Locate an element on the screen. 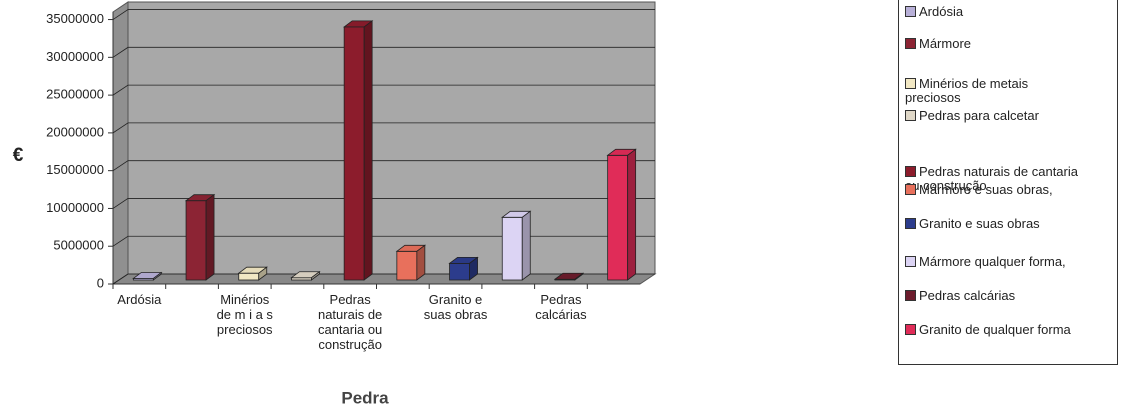 The width and height of the screenshot is (1124, 413). y-tick-label: 35000000 is located at coordinates (75, 18).